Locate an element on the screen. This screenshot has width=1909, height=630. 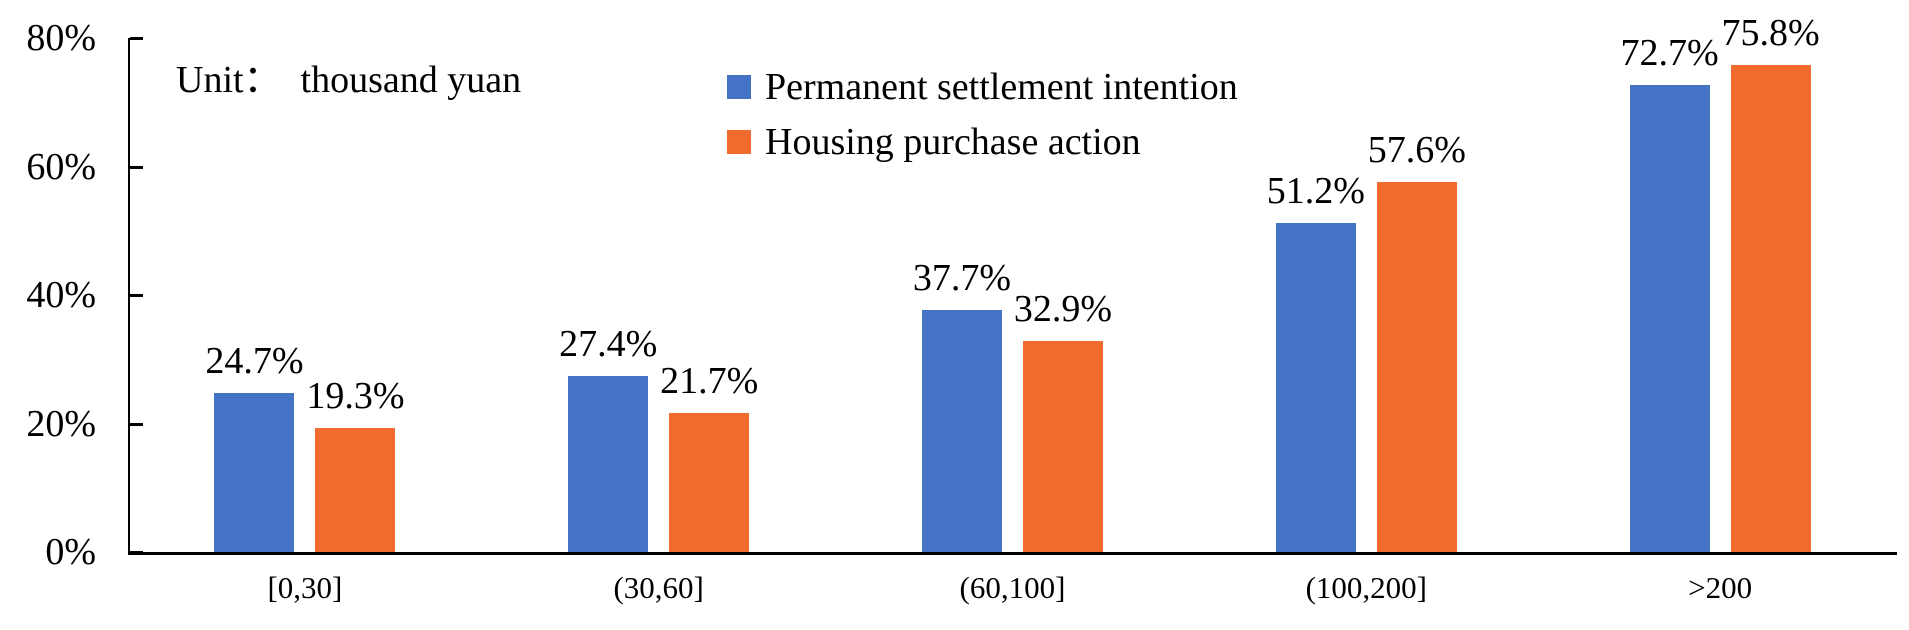
y-axis-line is located at coordinates (129, 295).